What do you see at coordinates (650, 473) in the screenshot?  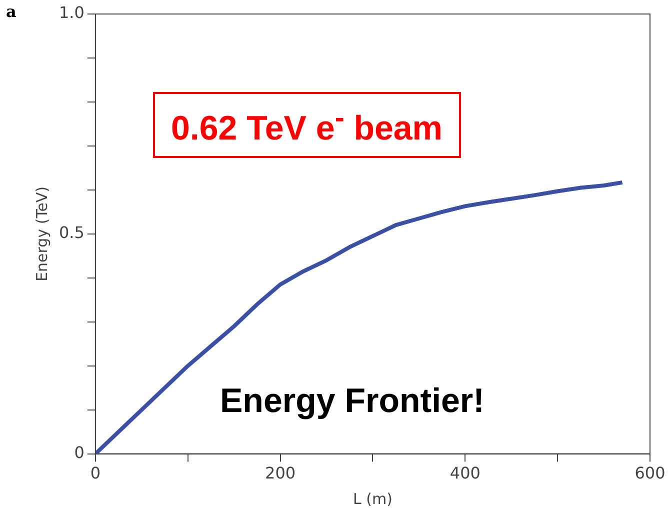 I see `x-tick-label: 600` at bounding box center [650, 473].